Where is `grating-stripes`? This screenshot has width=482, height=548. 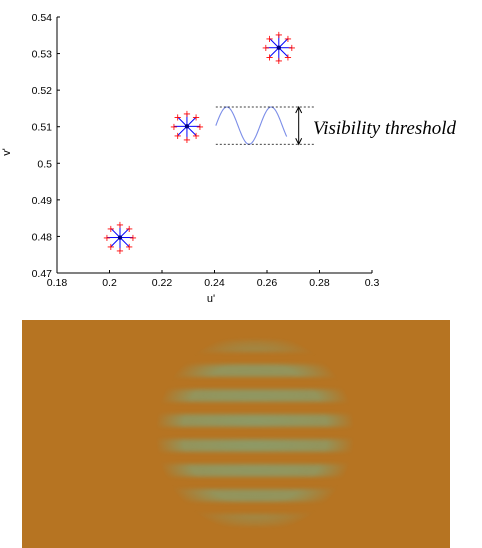 grating-stripes is located at coordinates (255, 433).